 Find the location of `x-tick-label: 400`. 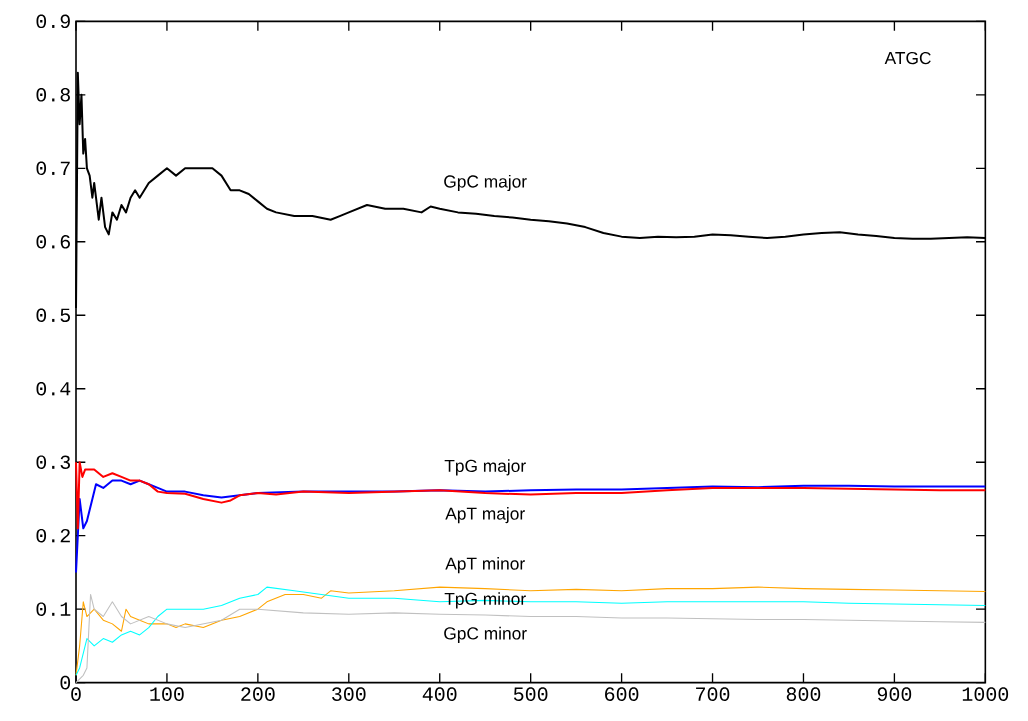

x-tick-label: 400 is located at coordinates (439, 694).